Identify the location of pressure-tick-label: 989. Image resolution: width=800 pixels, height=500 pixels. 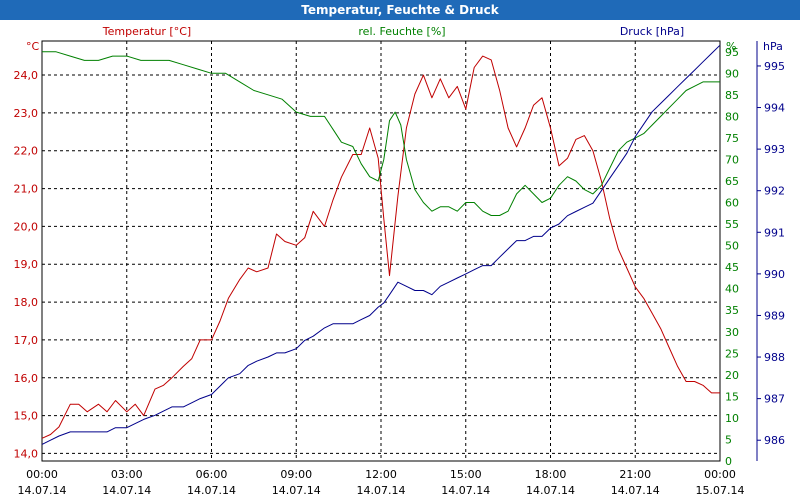
(774, 315).